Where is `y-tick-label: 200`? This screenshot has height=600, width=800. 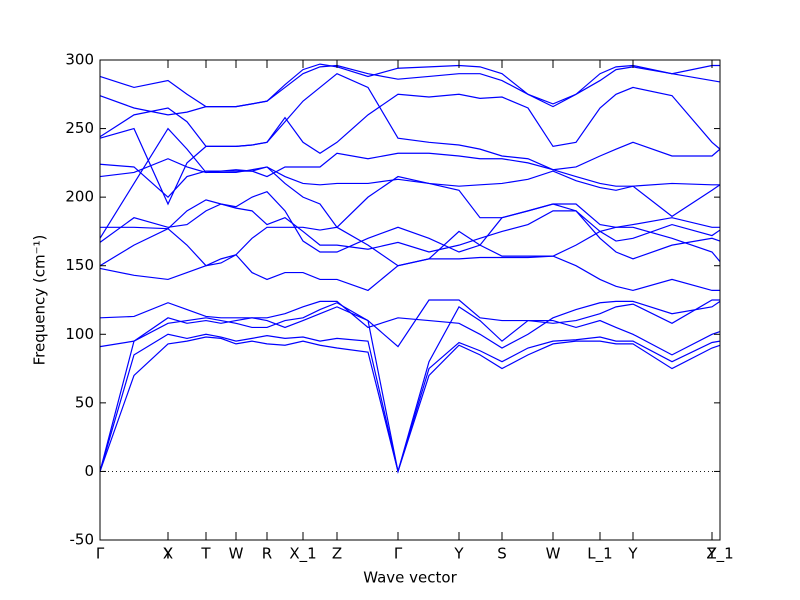 y-tick-label: 200 is located at coordinates (79, 197).